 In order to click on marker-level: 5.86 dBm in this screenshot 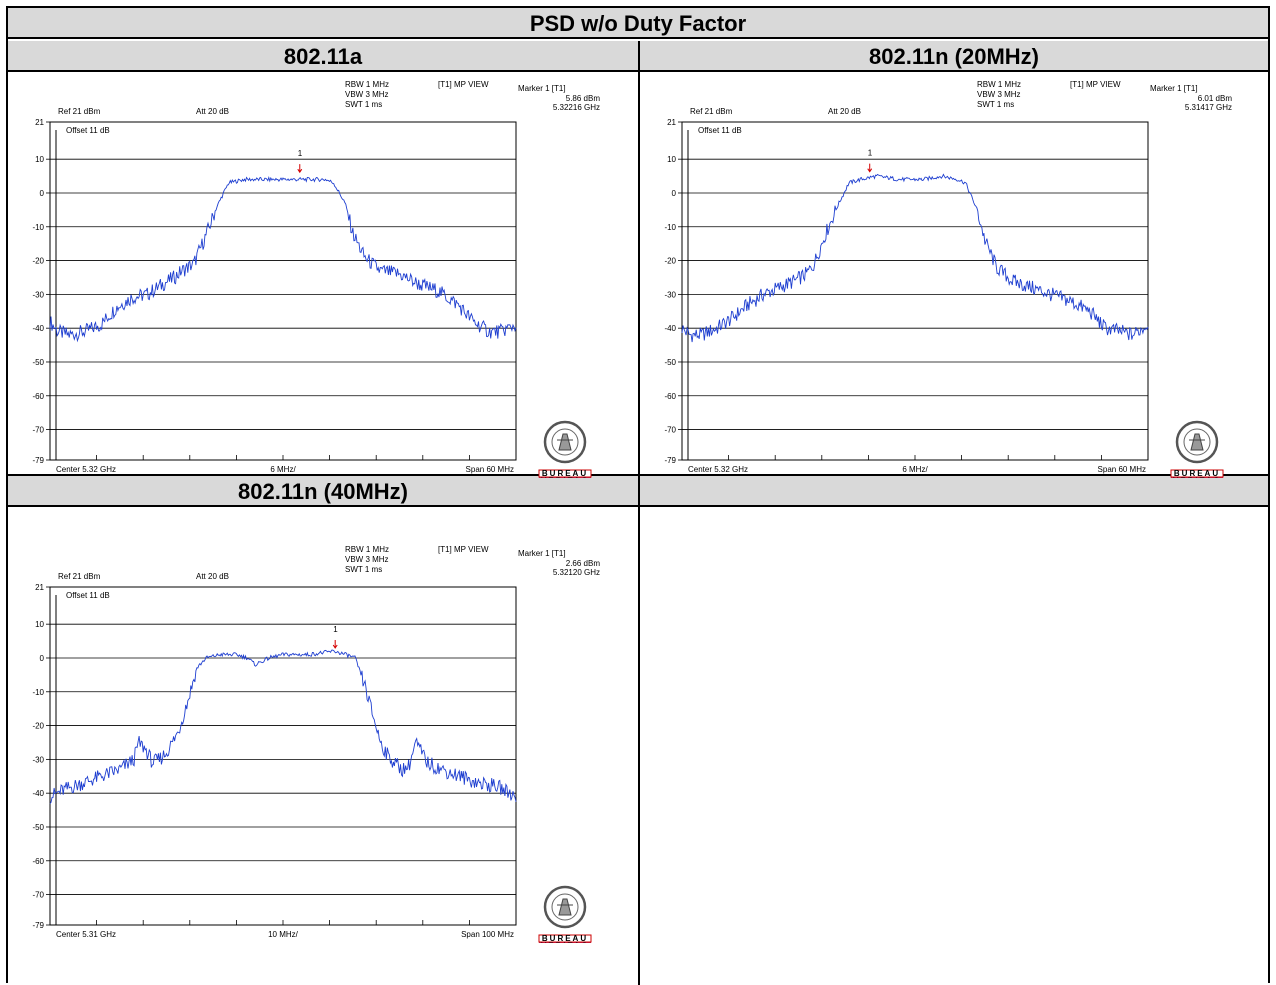, I will do `click(583, 98)`.